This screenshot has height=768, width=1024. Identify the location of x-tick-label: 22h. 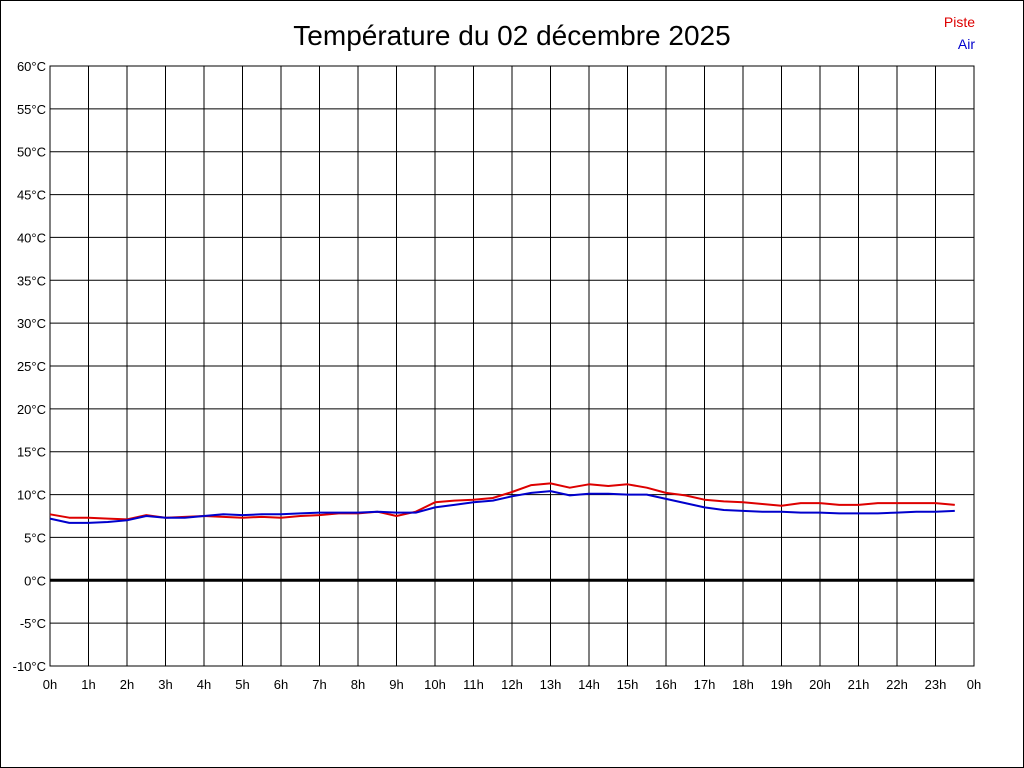
(897, 684).